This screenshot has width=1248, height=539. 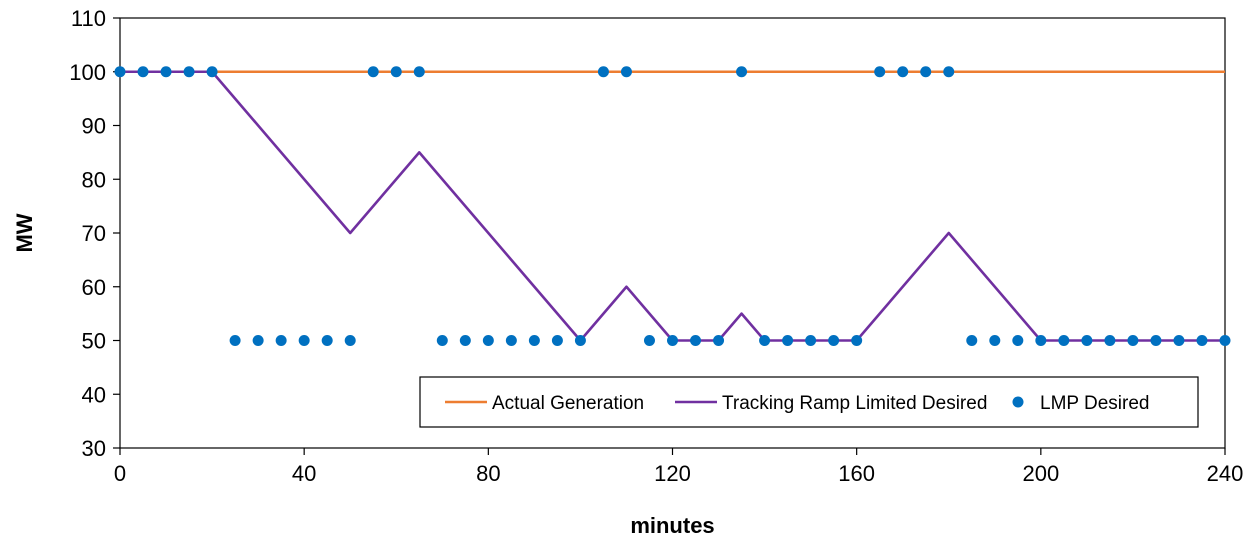 What do you see at coordinates (1018, 402) in the screenshot?
I see `legend-swatch-lmp-desired` at bounding box center [1018, 402].